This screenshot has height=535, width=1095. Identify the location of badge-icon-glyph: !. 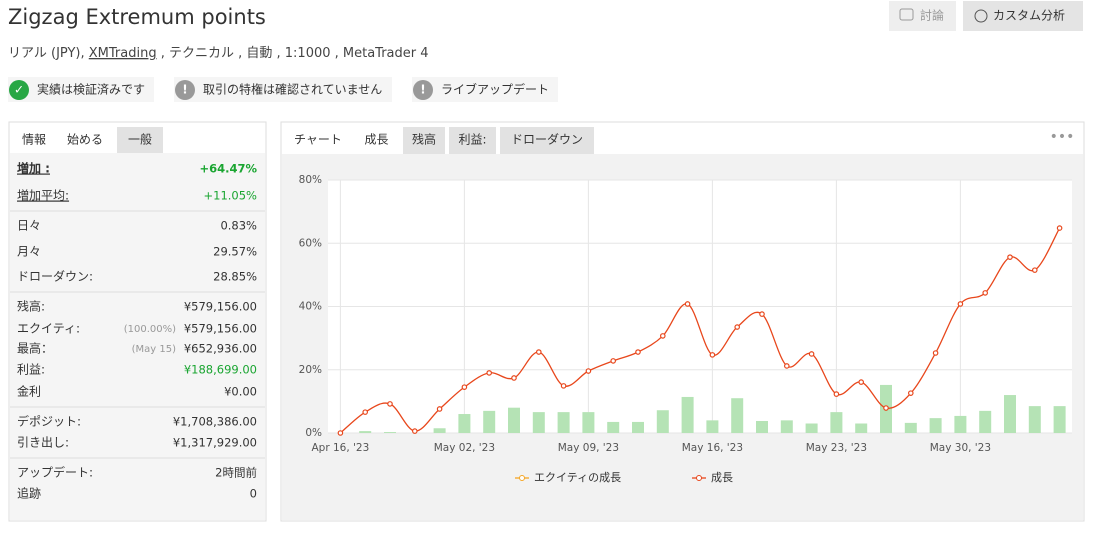
(184, 90).